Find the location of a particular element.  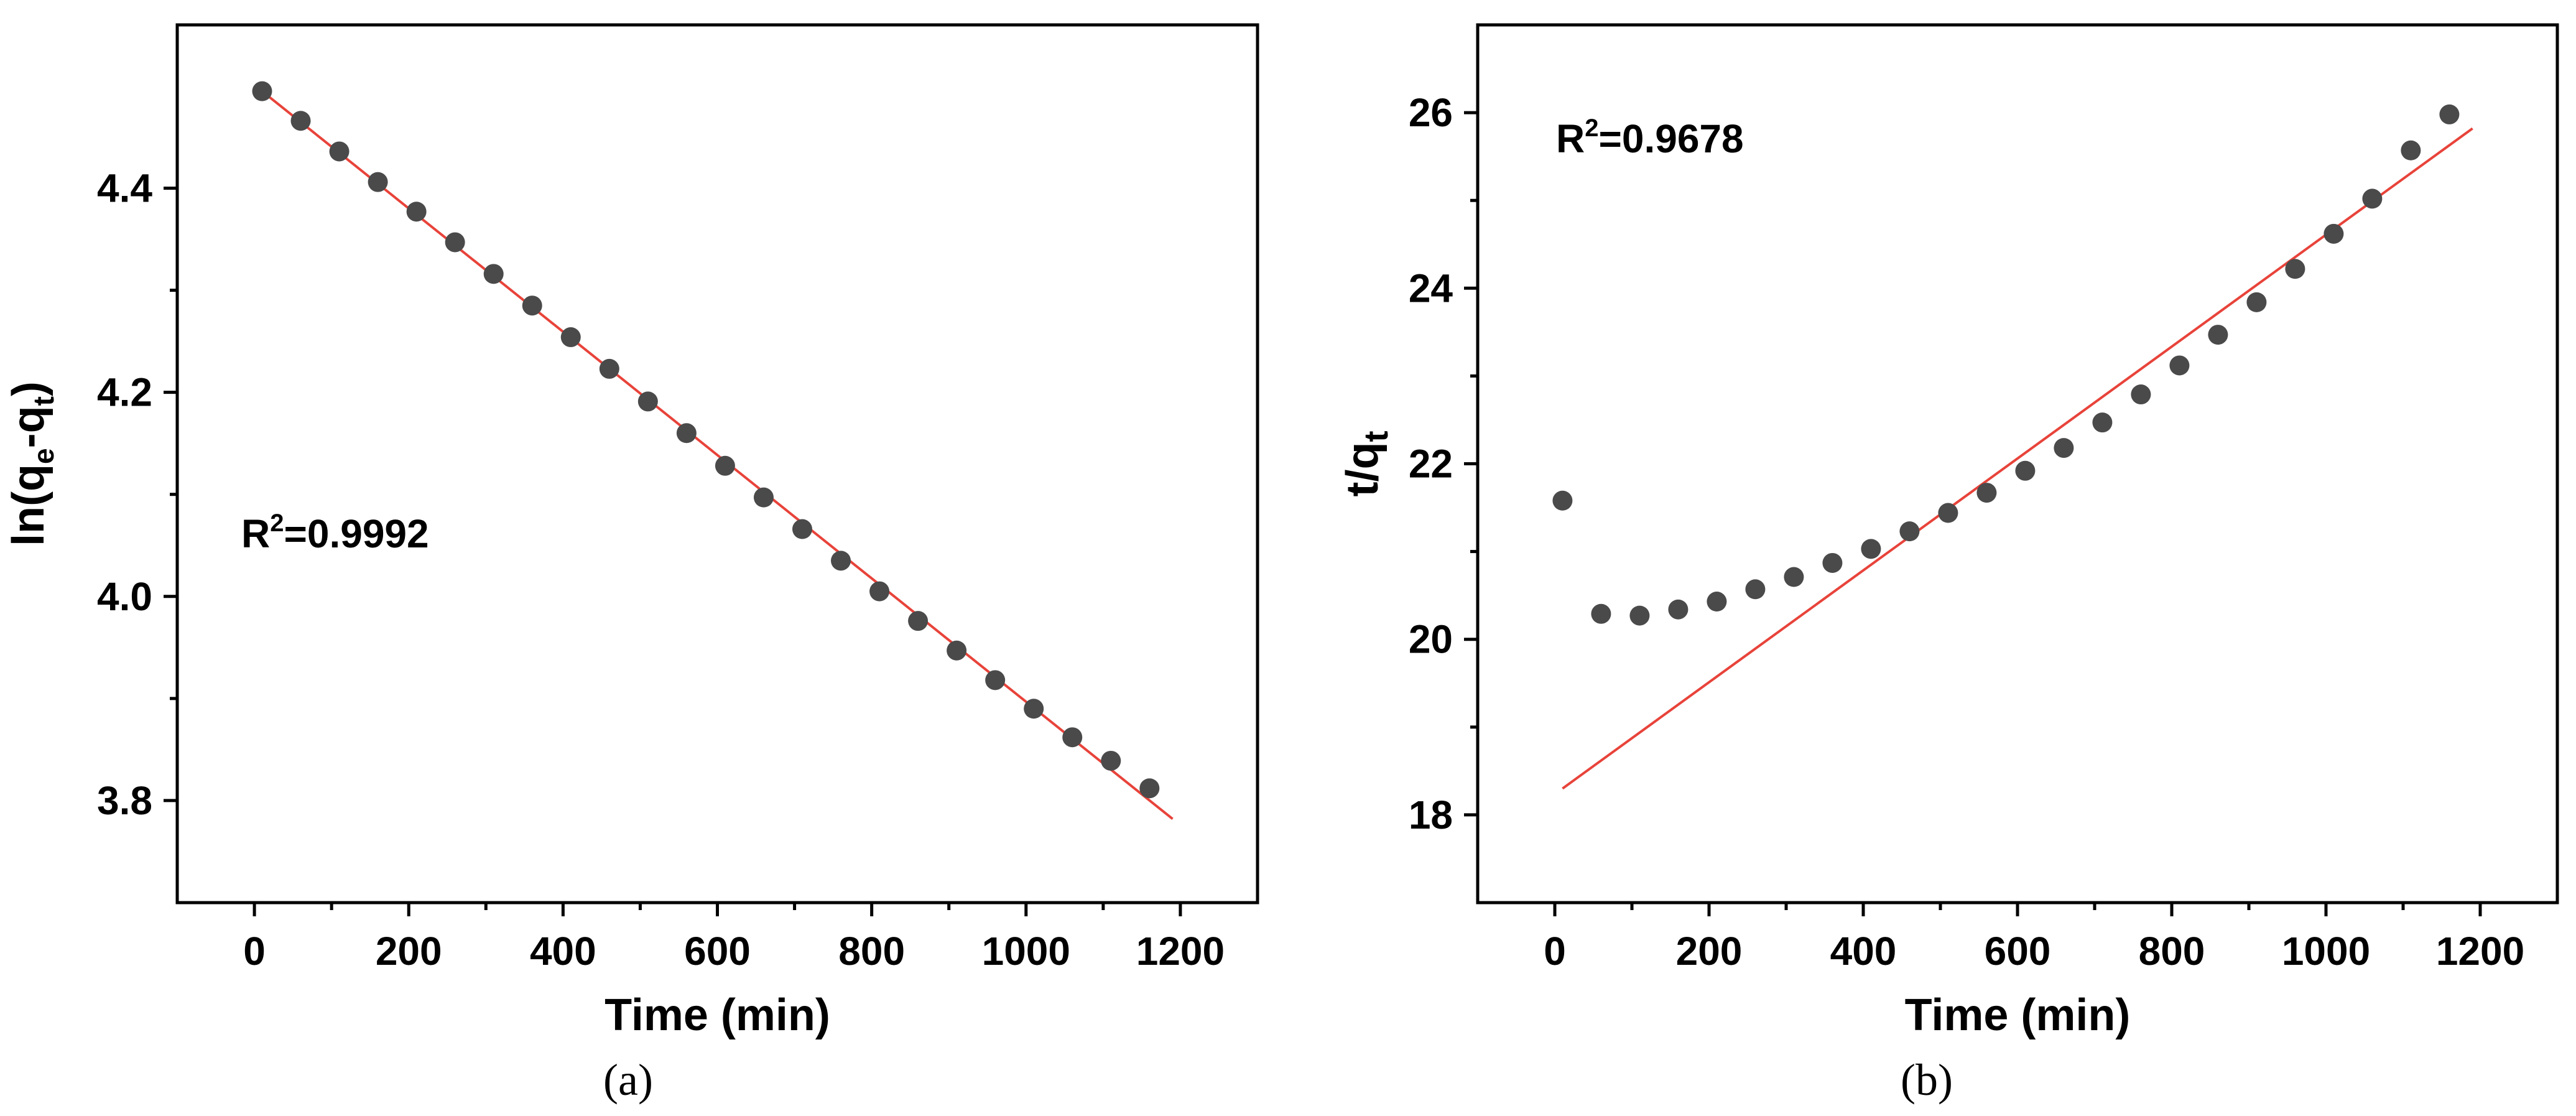

y-axis-label: t/qt is located at coordinates (1367, 464).